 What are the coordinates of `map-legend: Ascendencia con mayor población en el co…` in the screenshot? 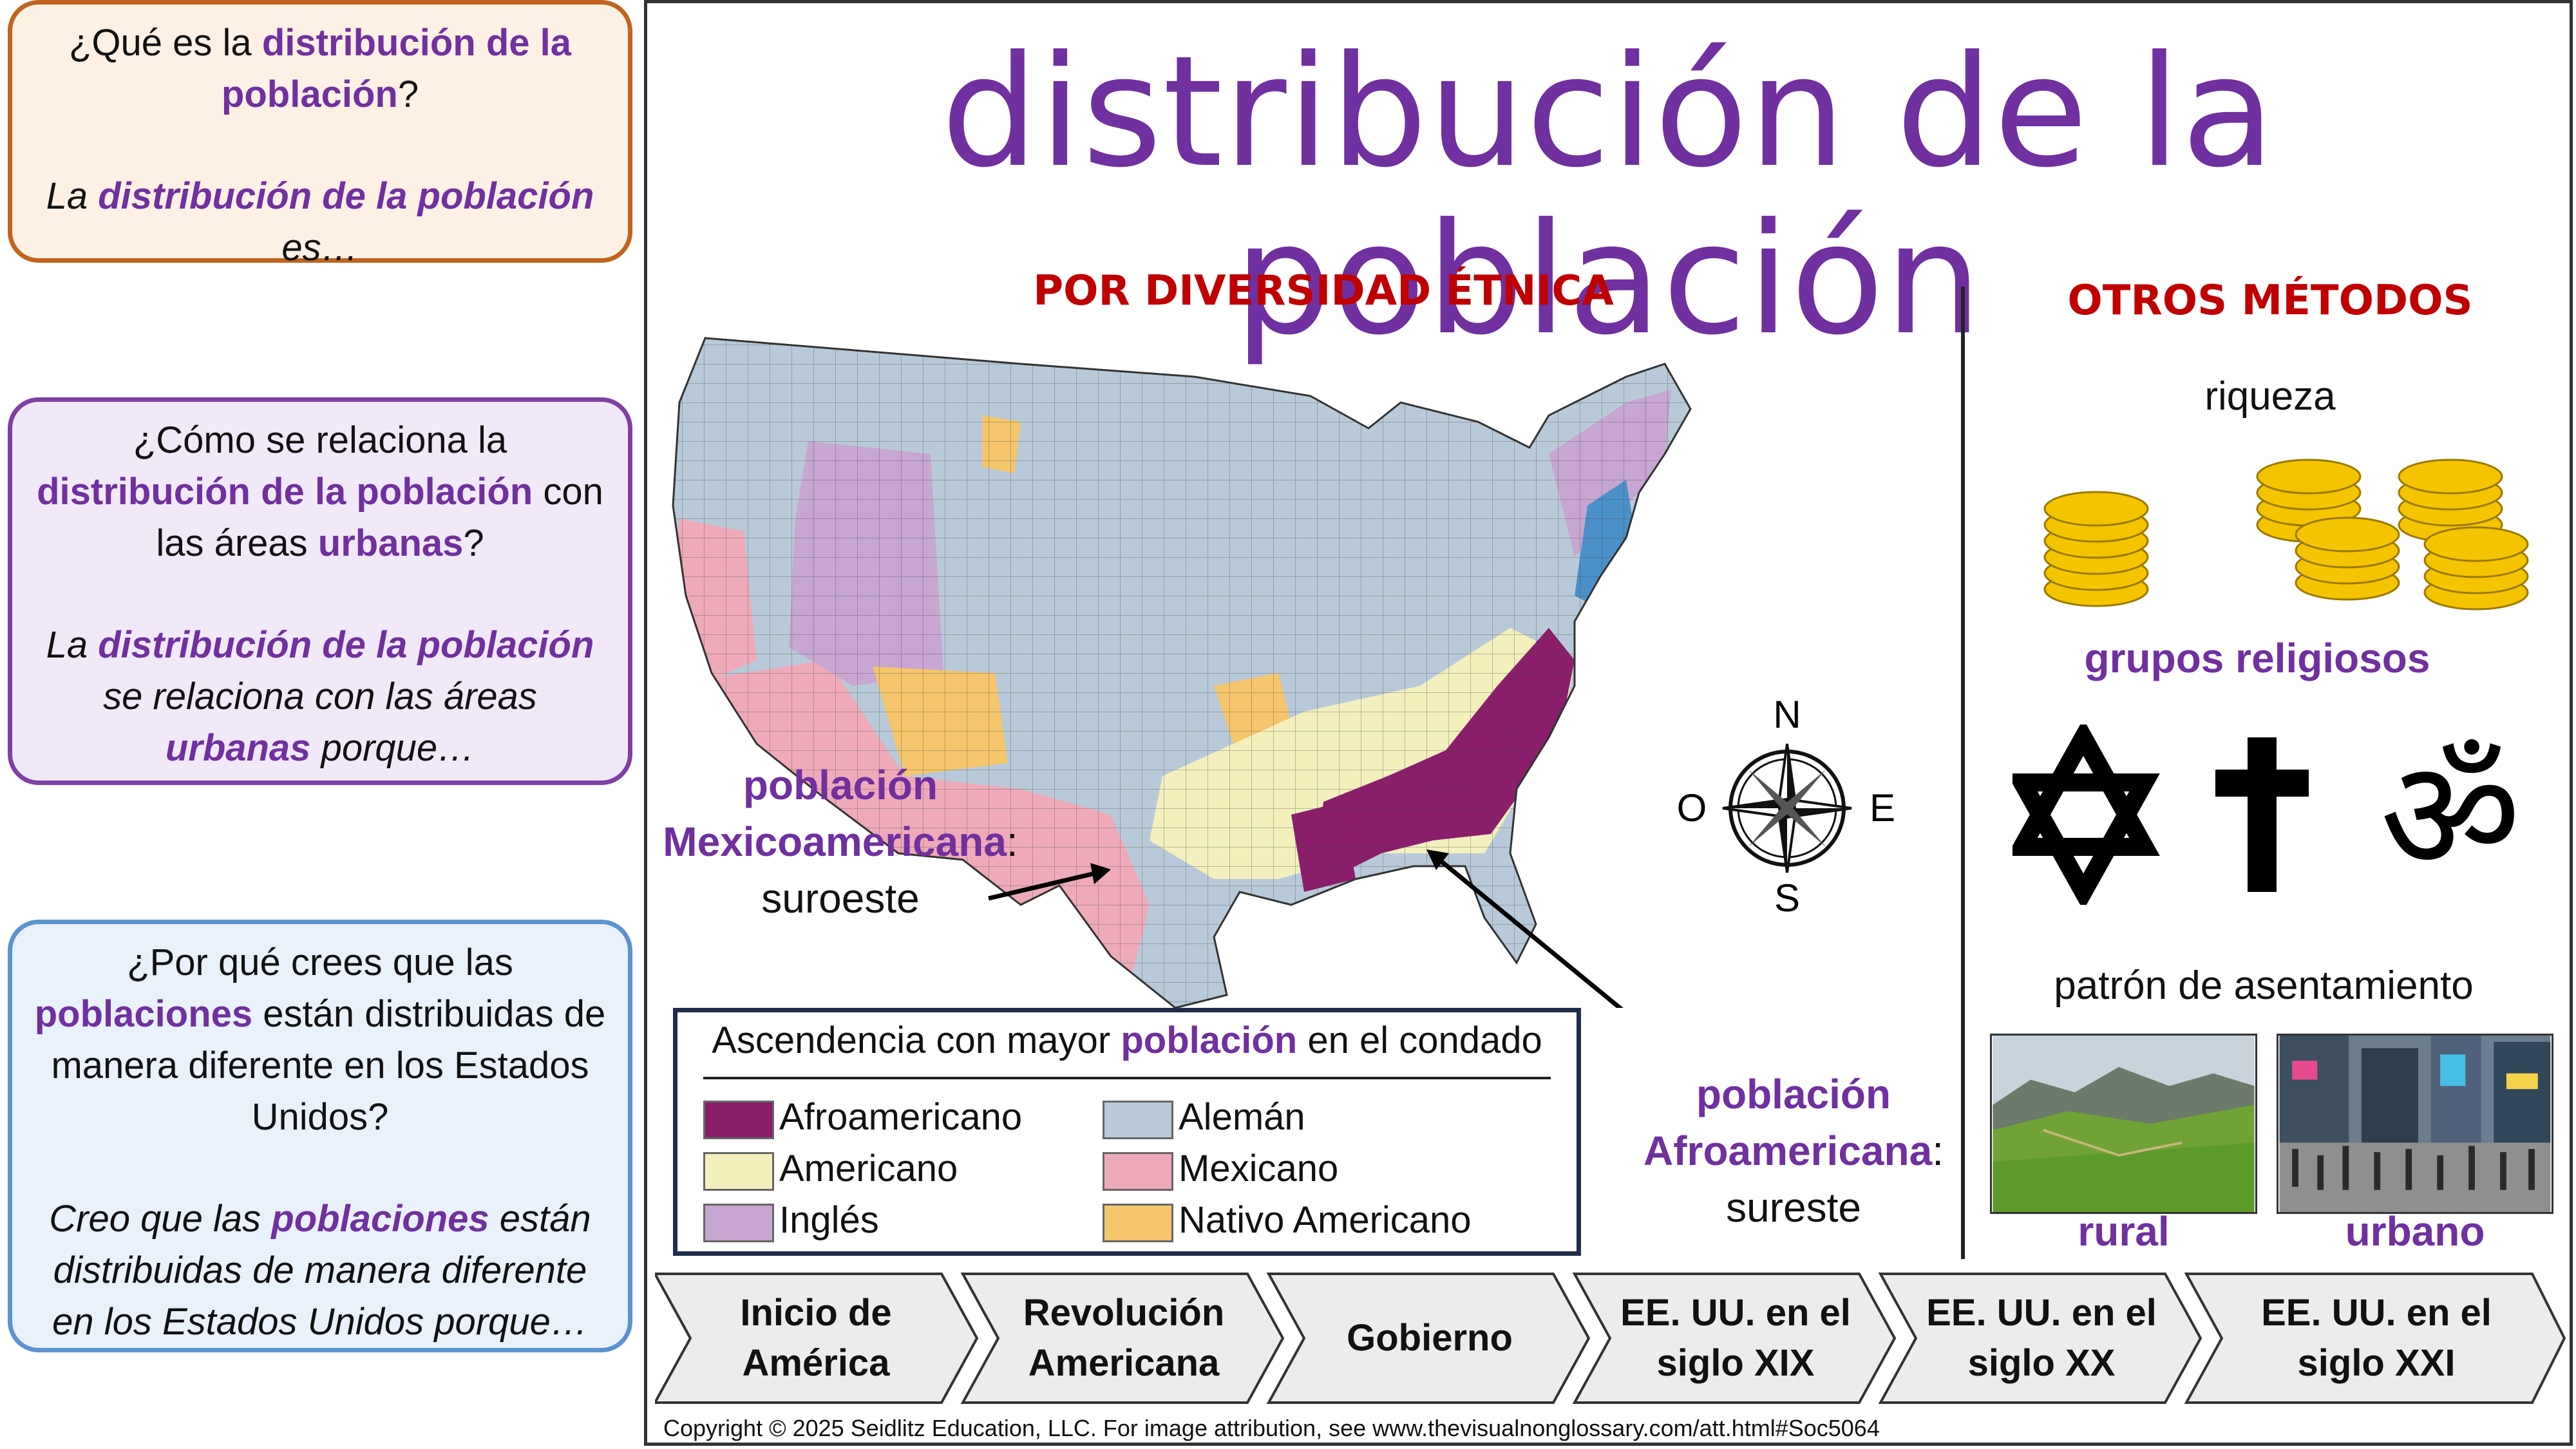 It's located at (1127, 1132).